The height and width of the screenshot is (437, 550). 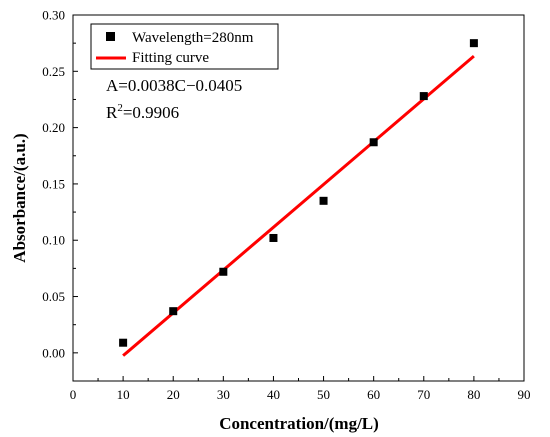 What do you see at coordinates (110, 36) in the screenshot?
I see `legend-marker-square` at bounding box center [110, 36].